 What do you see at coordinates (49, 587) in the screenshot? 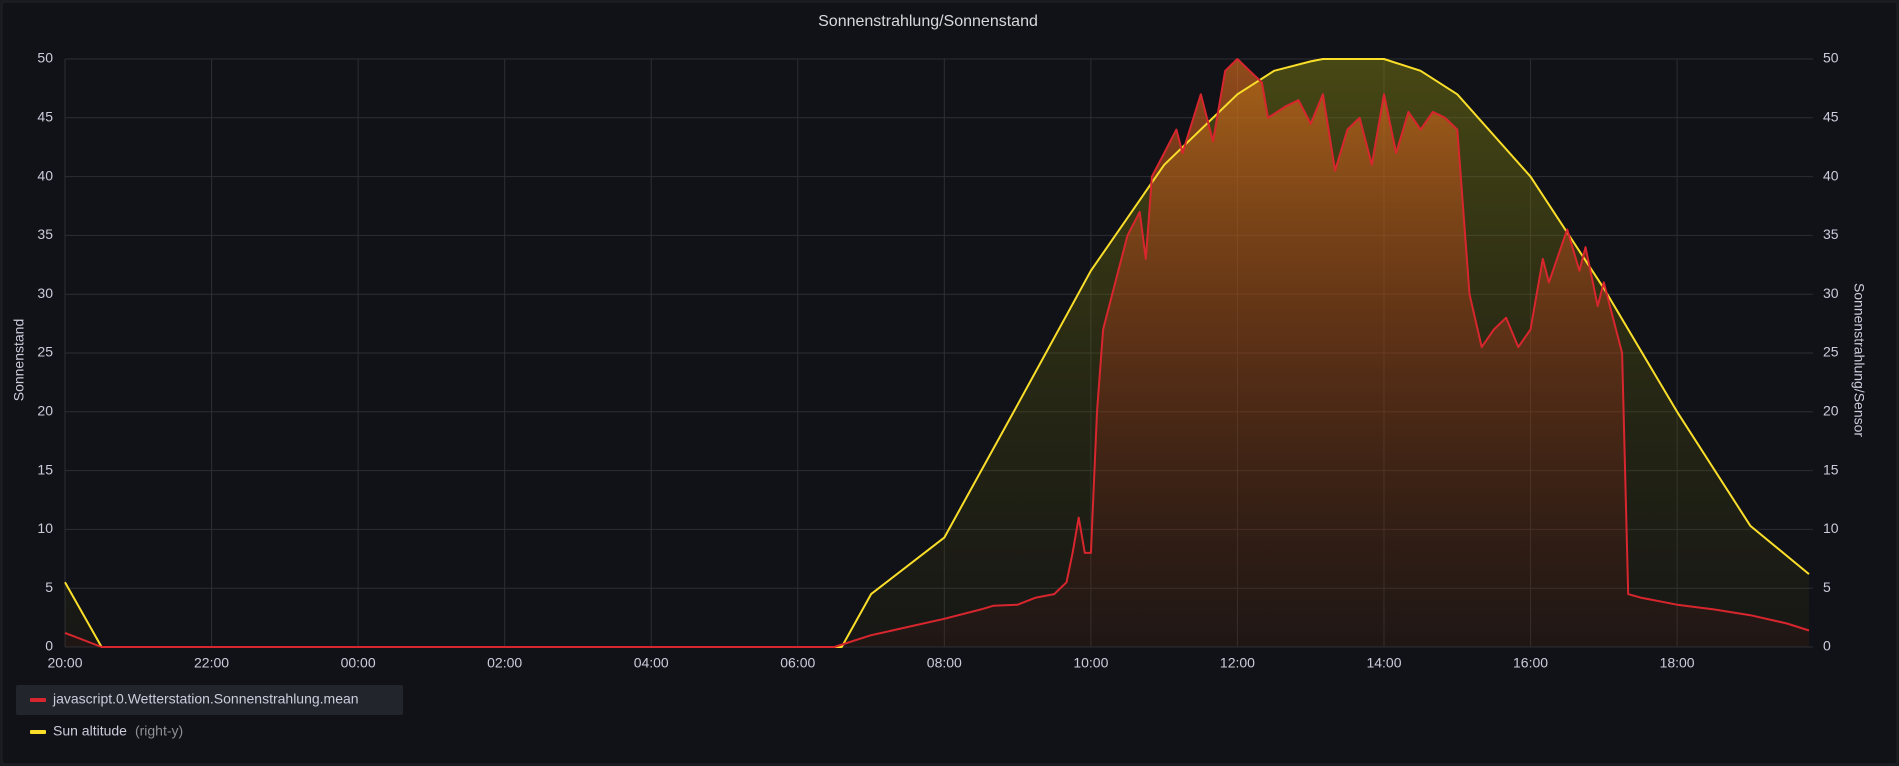
I see `y-tick-label: 5` at bounding box center [49, 587].